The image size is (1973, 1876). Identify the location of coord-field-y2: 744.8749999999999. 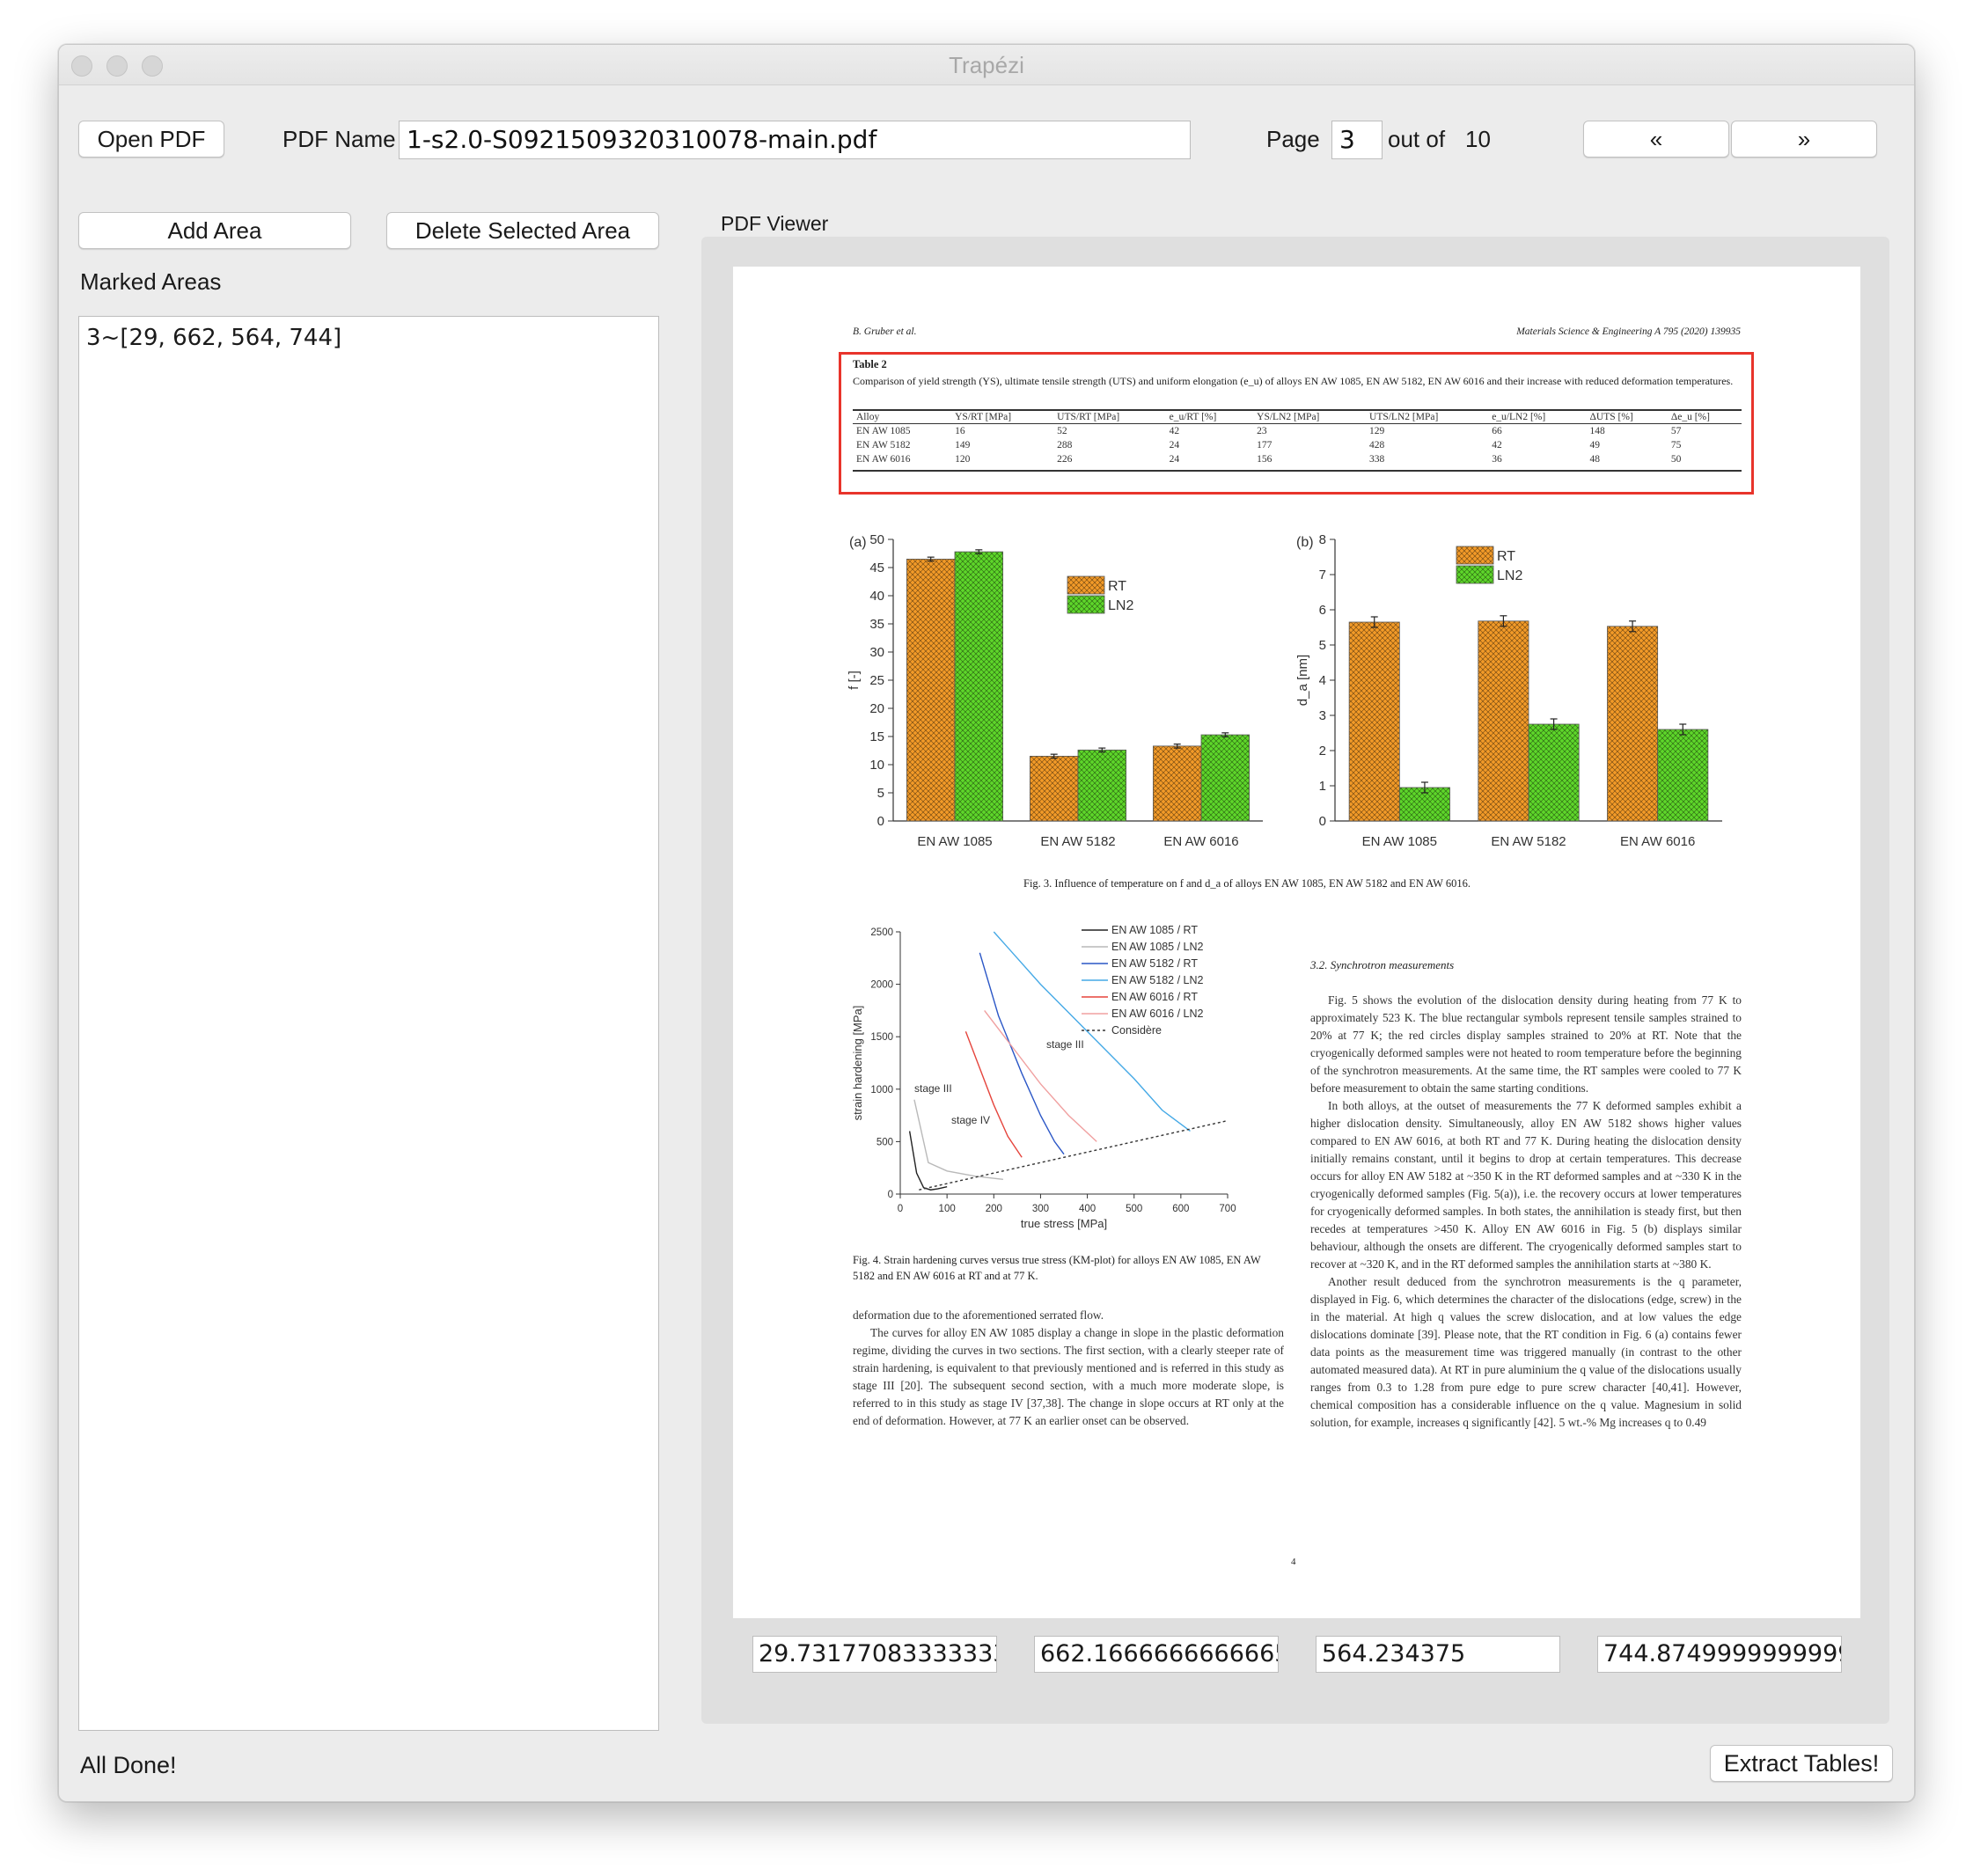
(1719, 1654).